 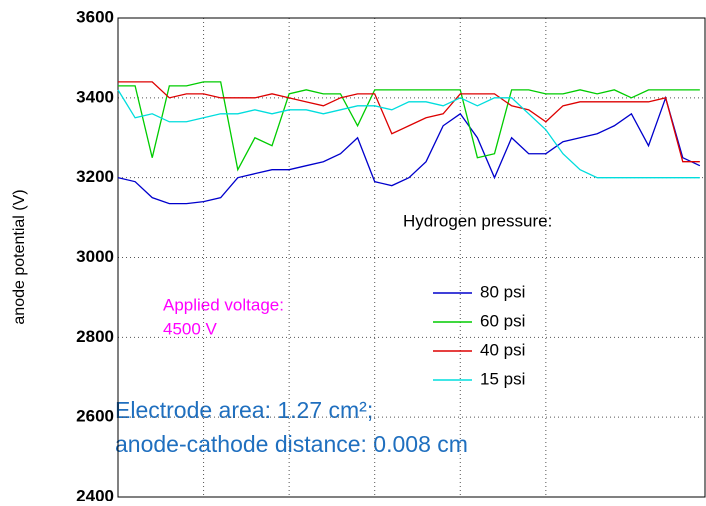 What do you see at coordinates (95, 336) in the screenshot?
I see `y-tick-label: 2800` at bounding box center [95, 336].